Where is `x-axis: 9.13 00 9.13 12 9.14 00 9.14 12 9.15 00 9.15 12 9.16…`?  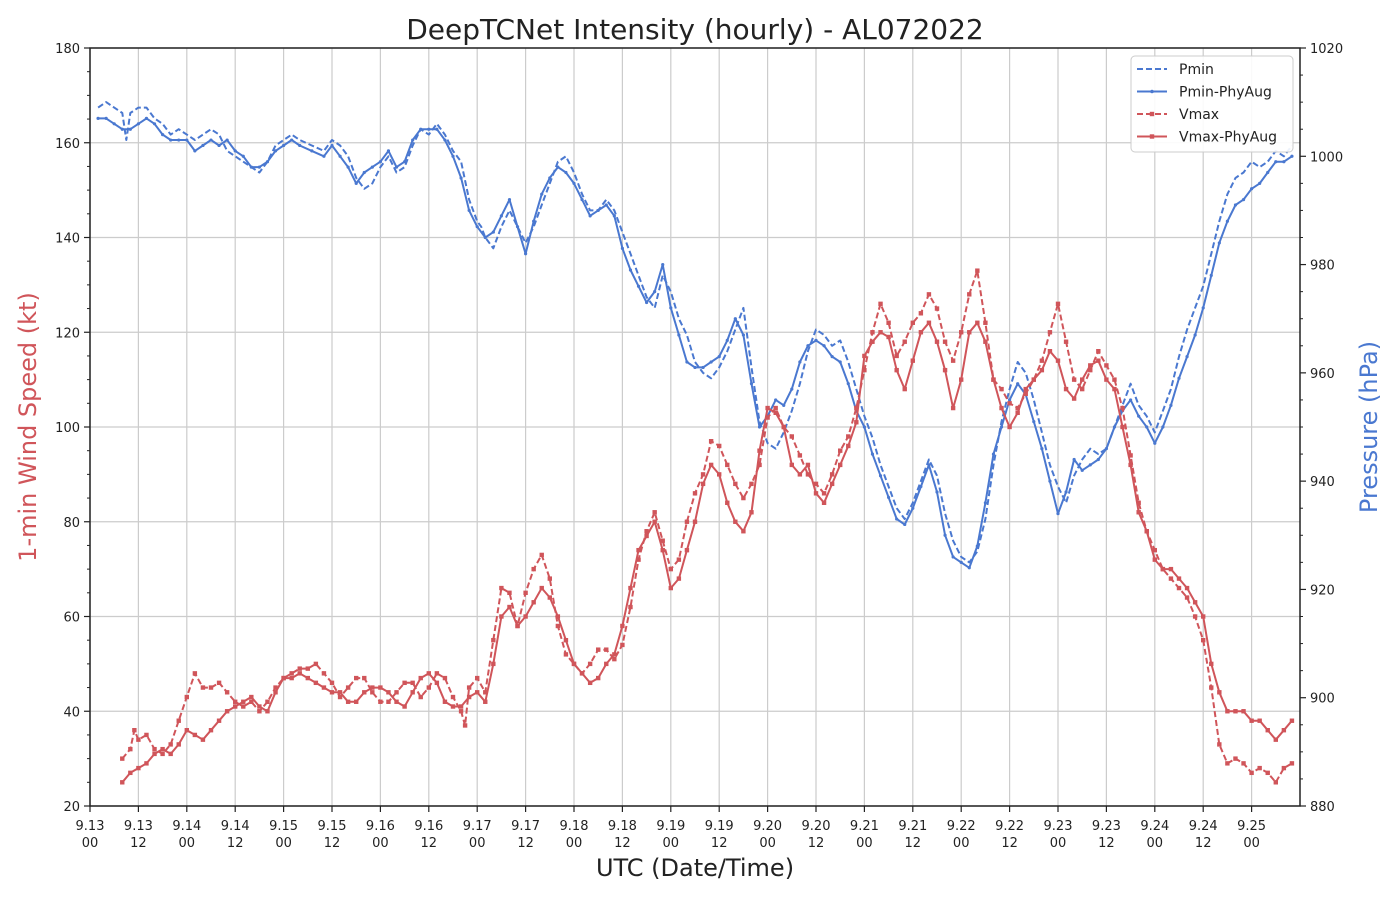
x-axis: 9.13 00 9.13 12 9.14 00 9.14 12 9.15 00 9.15 12 9.16… is located at coordinates (671, 828).